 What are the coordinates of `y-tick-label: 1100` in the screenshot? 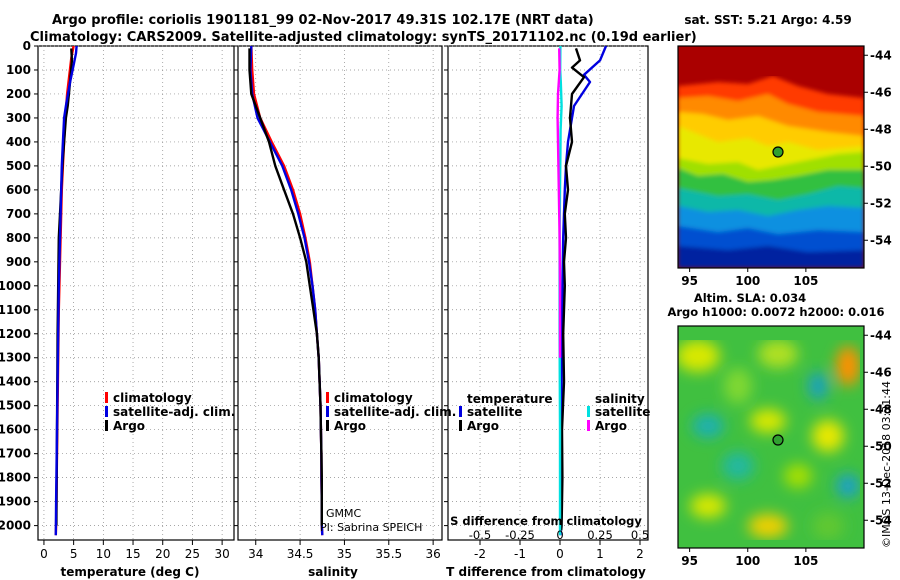 It's located at (15, 310).